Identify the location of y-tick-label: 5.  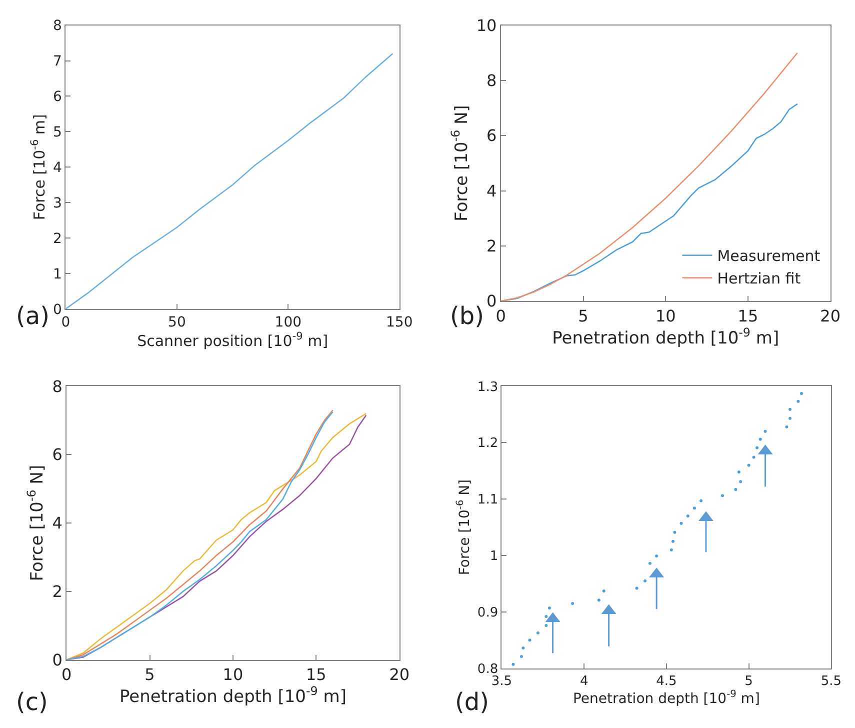
(57, 132).